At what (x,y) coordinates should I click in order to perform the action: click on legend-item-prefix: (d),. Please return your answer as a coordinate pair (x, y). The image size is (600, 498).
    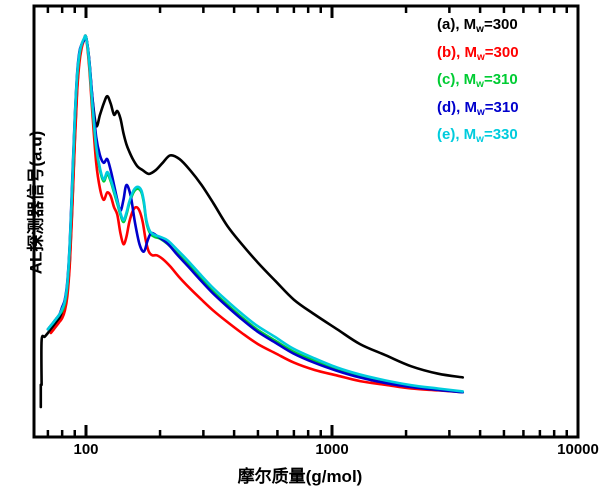
    Looking at the image, I should click on (451, 107).